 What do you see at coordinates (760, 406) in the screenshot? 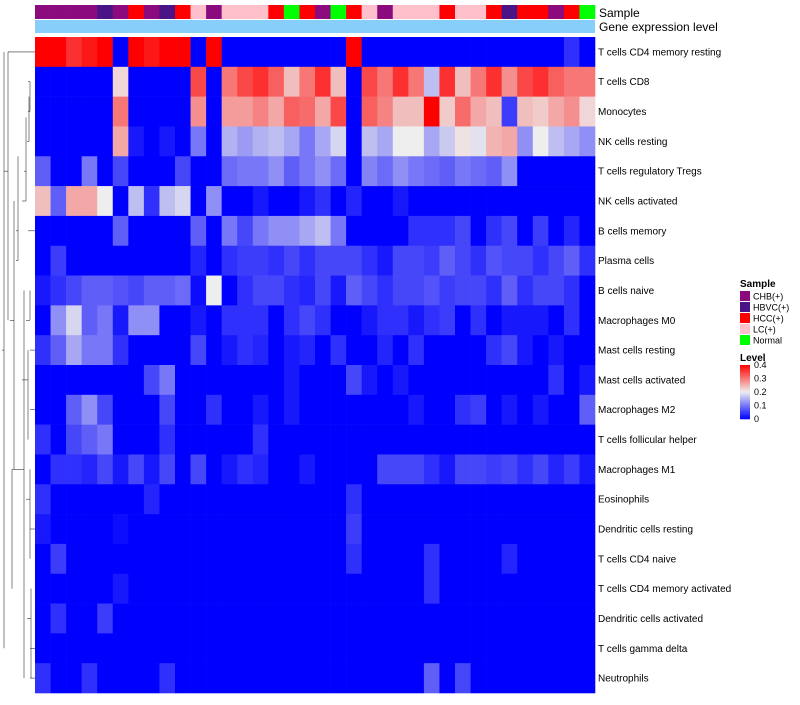
I see `level-tick-label: 0.1` at bounding box center [760, 406].